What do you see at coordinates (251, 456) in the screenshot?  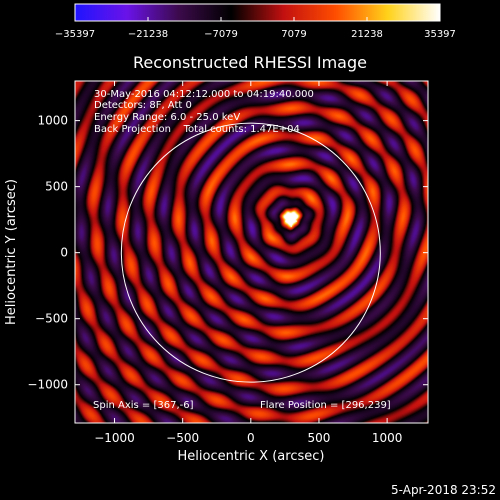 I see `x-axis-label: Heliocentric X (arcsec)` at bounding box center [251, 456].